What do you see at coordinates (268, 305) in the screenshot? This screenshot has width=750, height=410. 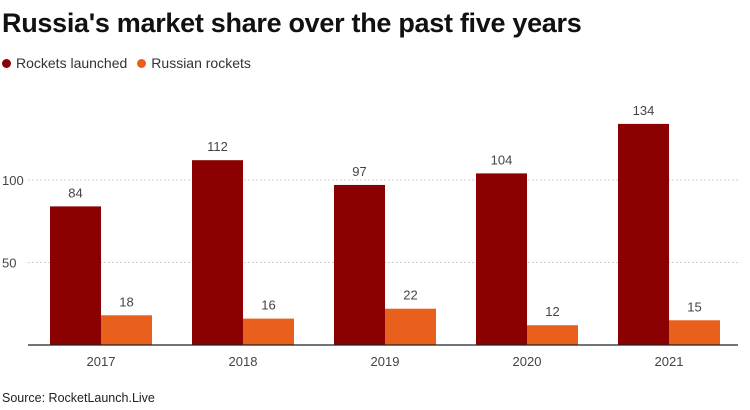 I see `data-label: 16` at bounding box center [268, 305].